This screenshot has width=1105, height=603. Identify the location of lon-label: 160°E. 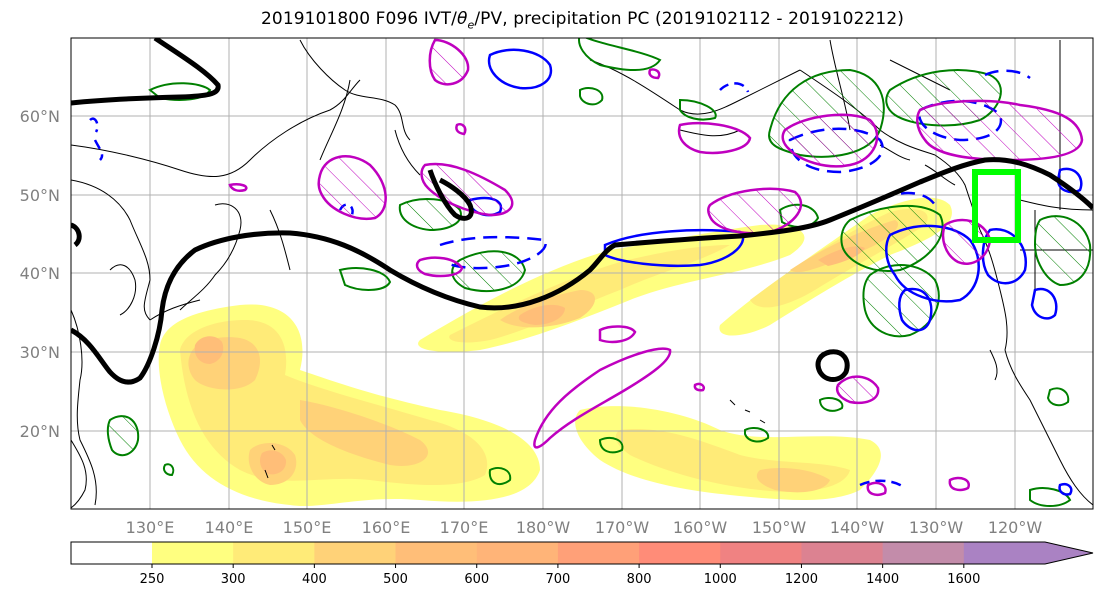
(386, 527).